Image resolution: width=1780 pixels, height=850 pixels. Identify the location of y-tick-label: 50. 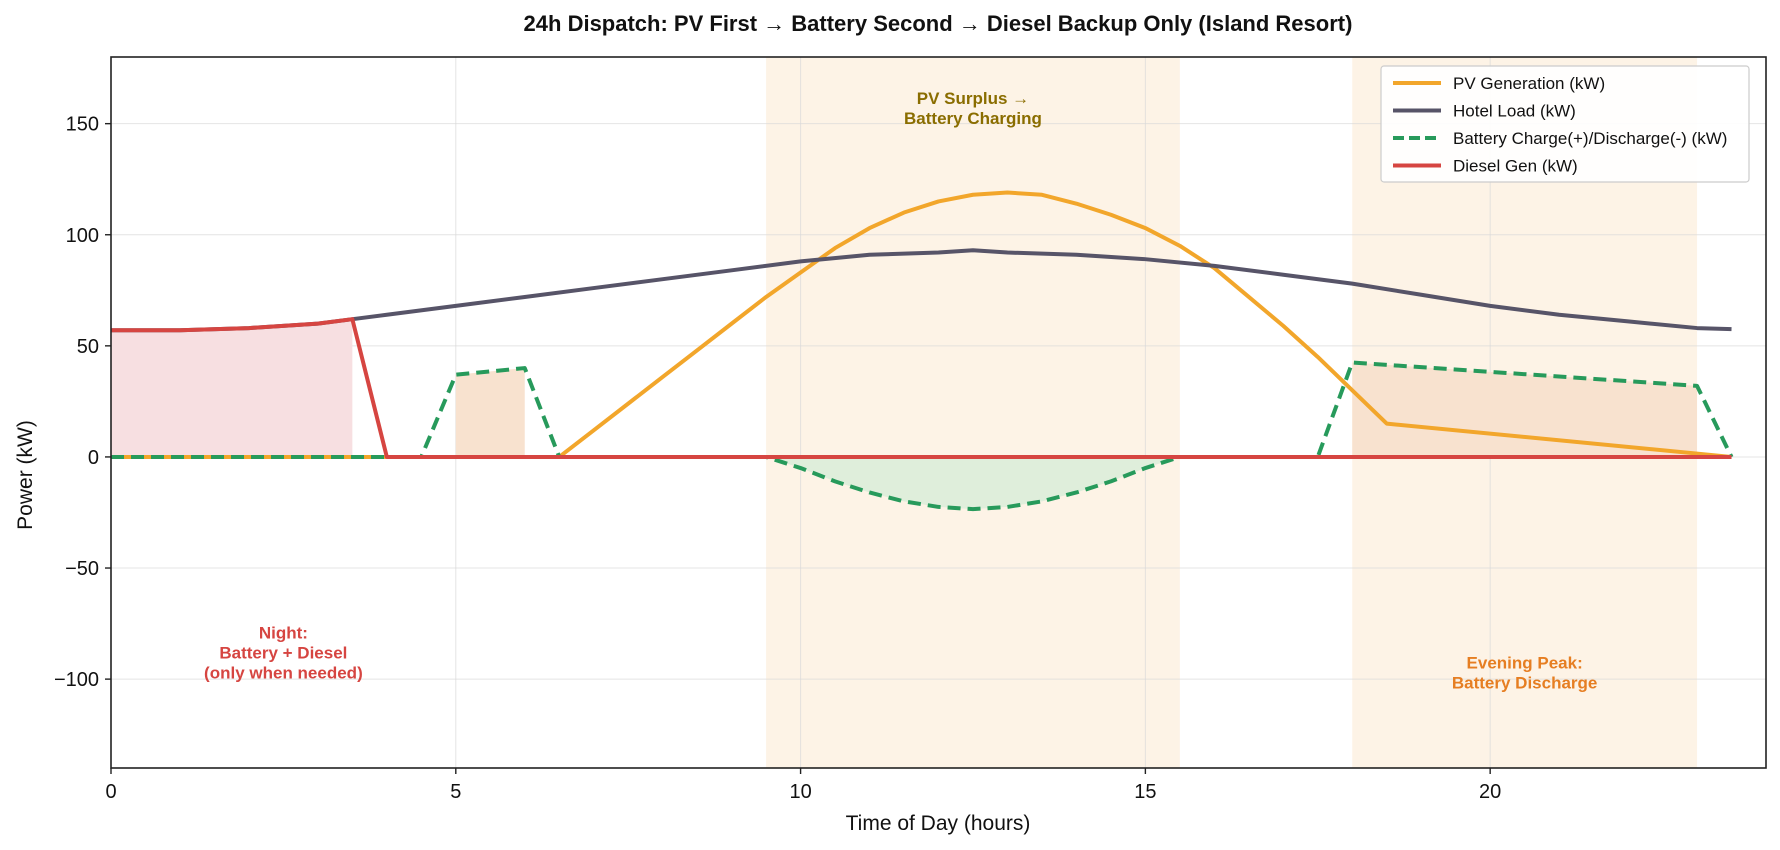
(88, 347).